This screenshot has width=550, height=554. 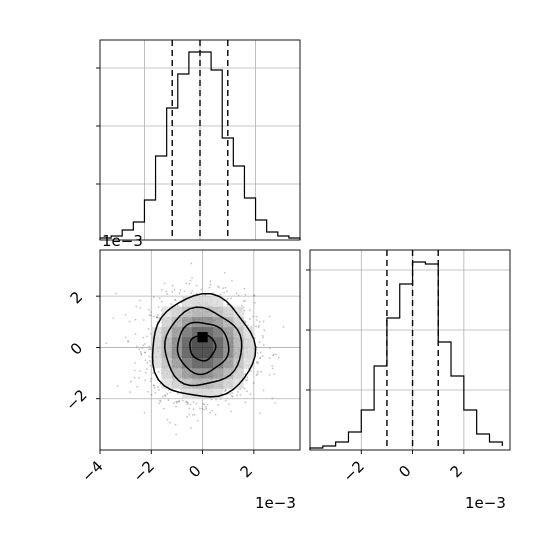 I want to click on hist1-frame, so click(x=410, y=350).